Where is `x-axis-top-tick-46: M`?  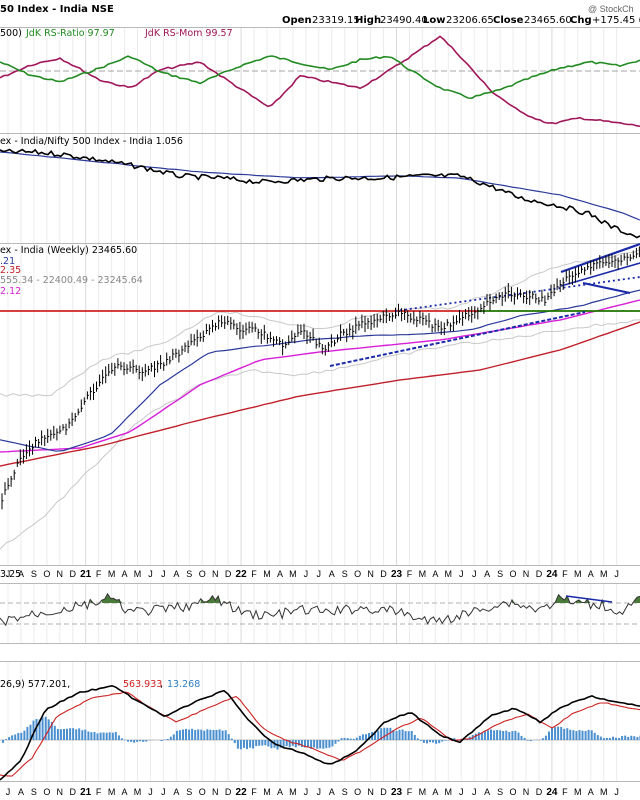
x-axis-top-tick-46: M is located at coordinates (604, 574).